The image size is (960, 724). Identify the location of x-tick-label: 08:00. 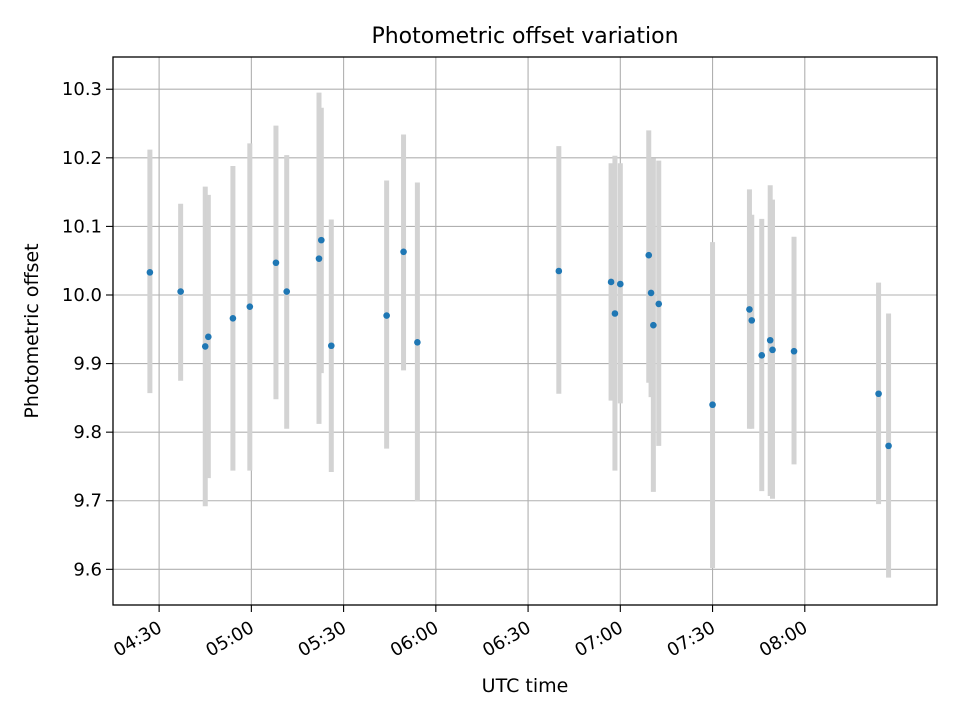
(783, 639).